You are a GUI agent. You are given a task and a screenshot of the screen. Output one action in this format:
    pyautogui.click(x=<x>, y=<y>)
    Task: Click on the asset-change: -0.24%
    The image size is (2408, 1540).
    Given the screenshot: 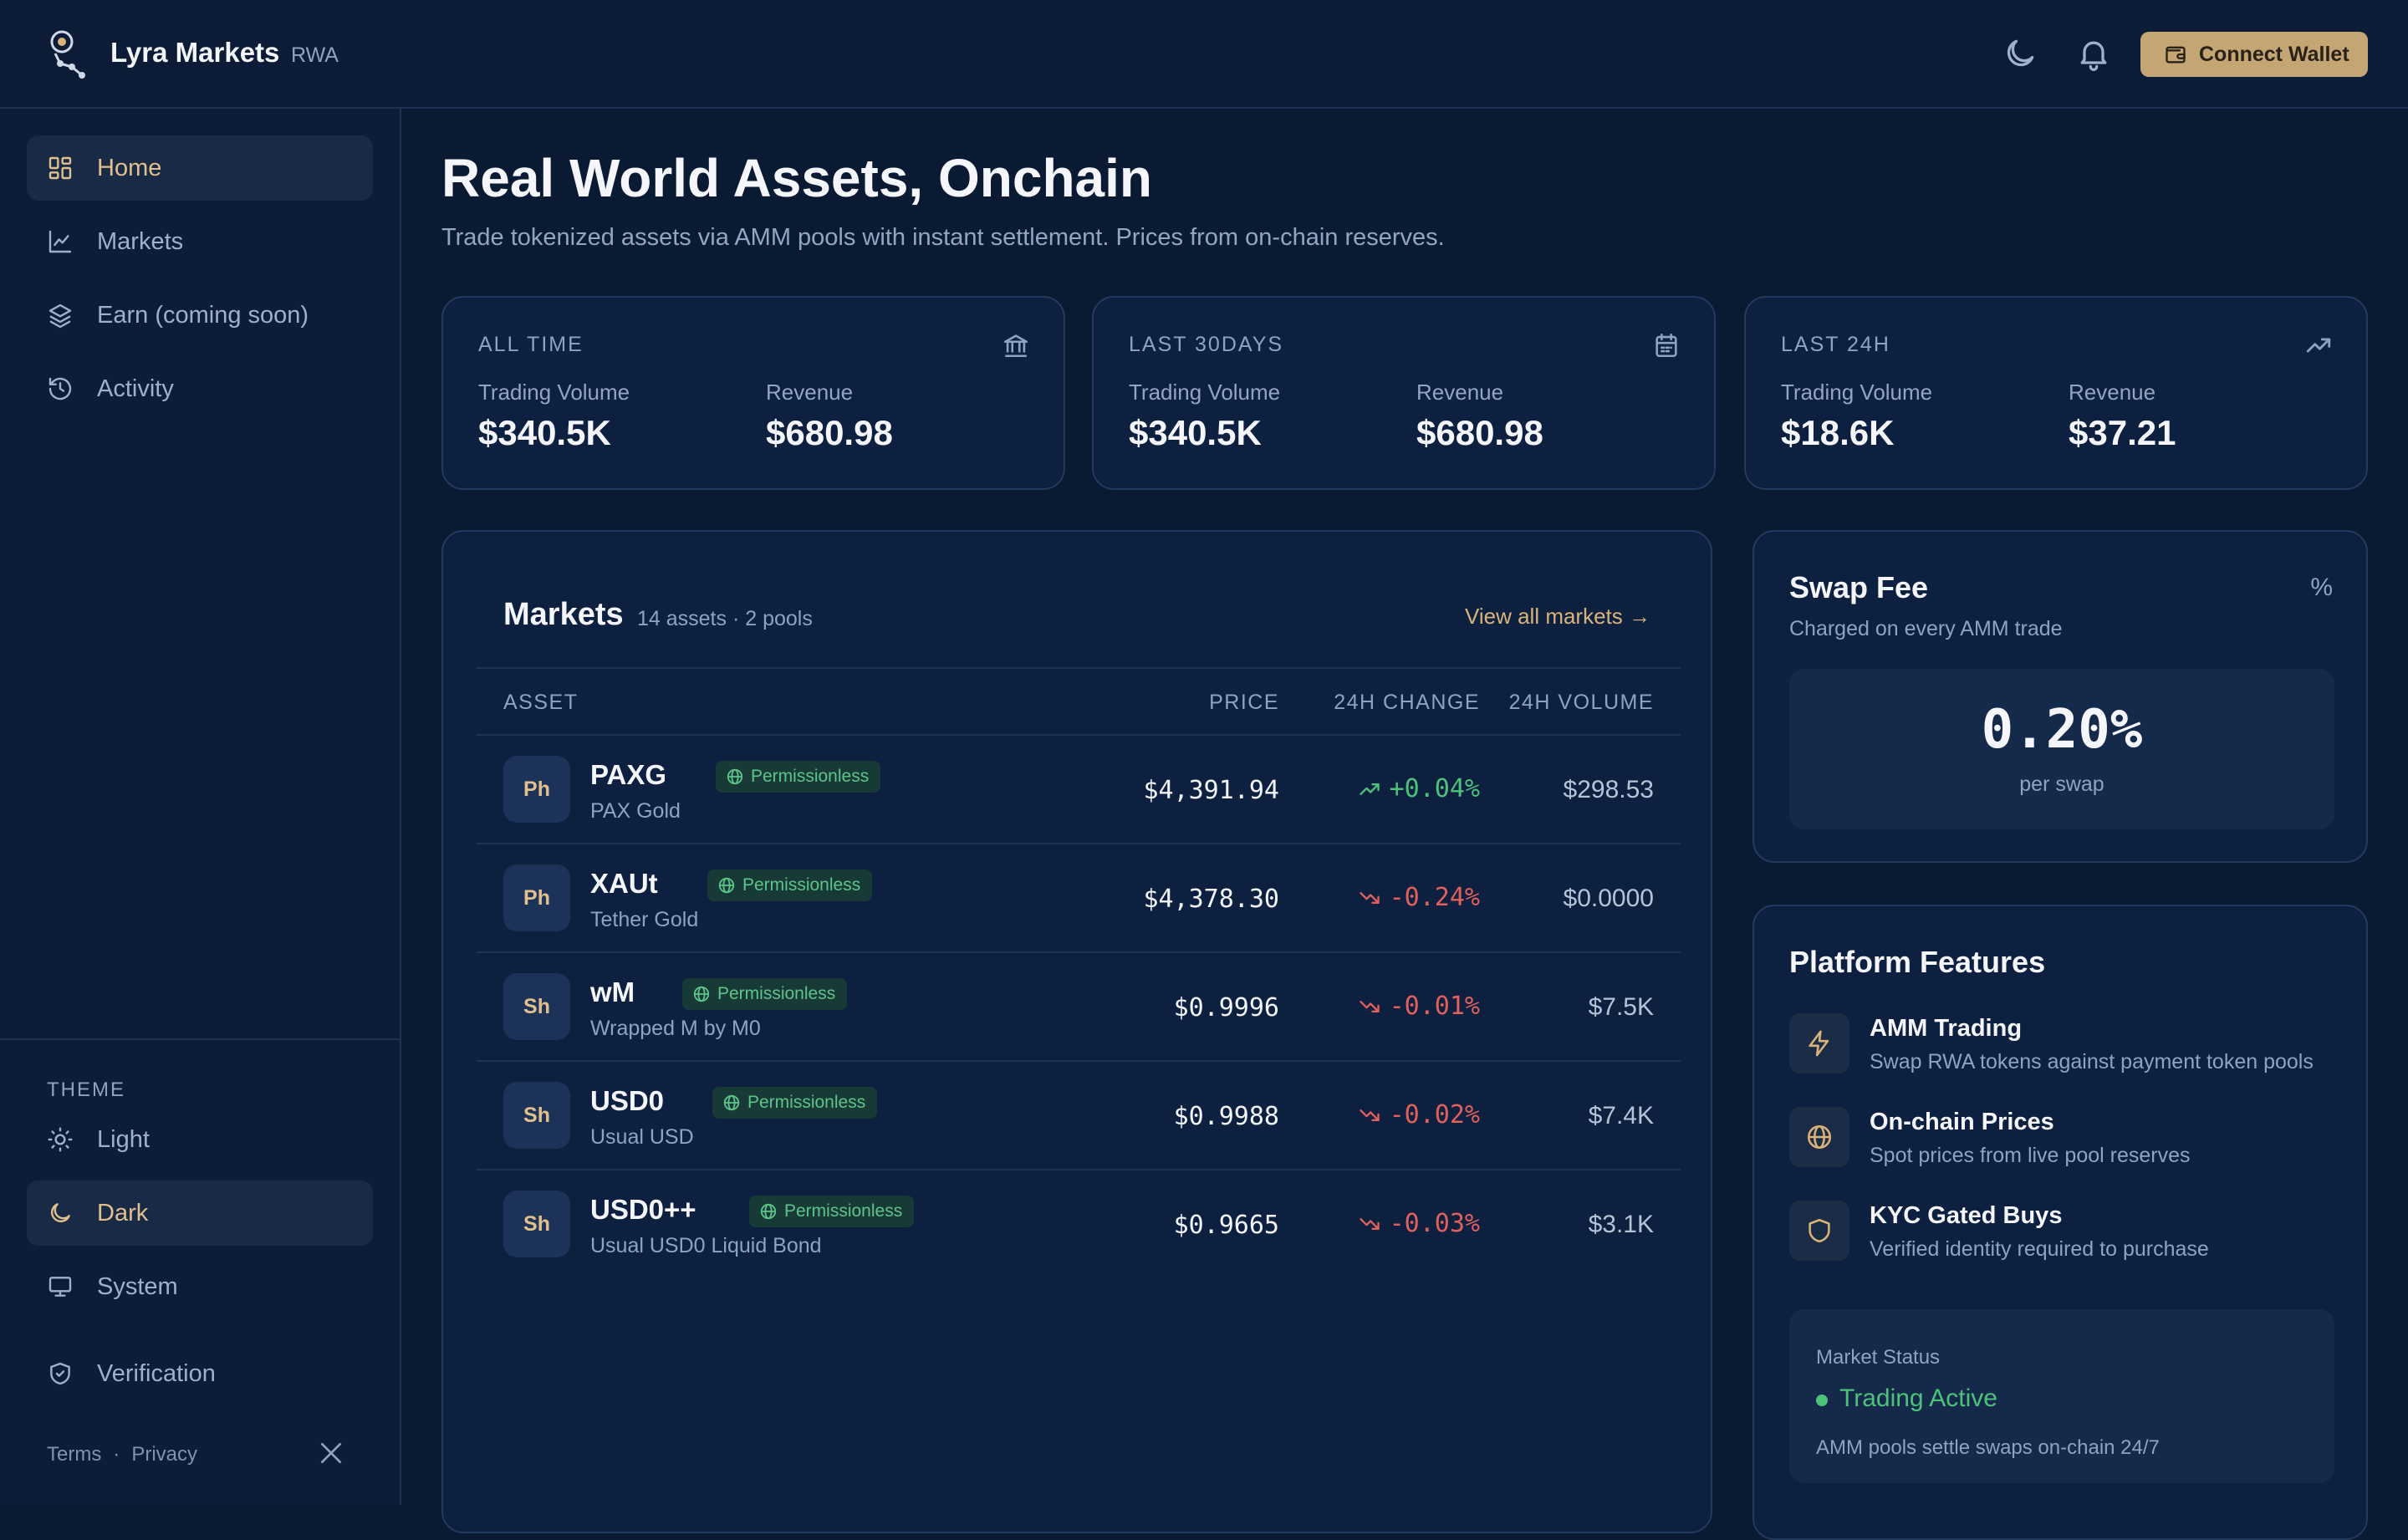 What is the action you would take?
    pyautogui.click(x=1419, y=897)
    